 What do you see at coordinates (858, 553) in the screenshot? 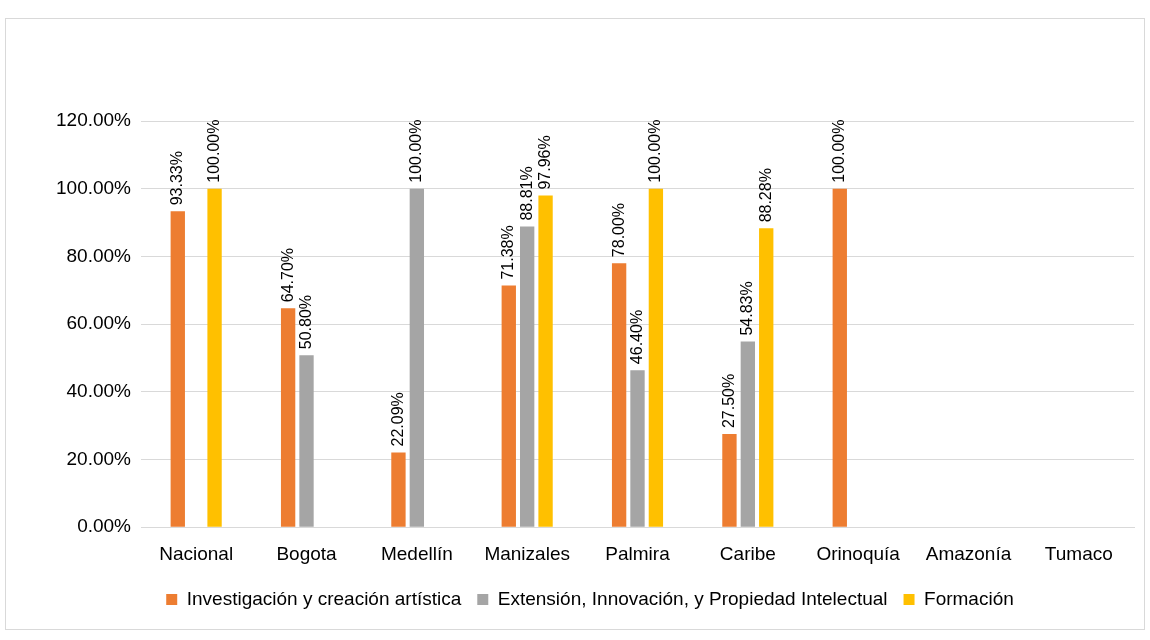
I see `x-tick-label: Orinoquía` at bounding box center [858, 553].